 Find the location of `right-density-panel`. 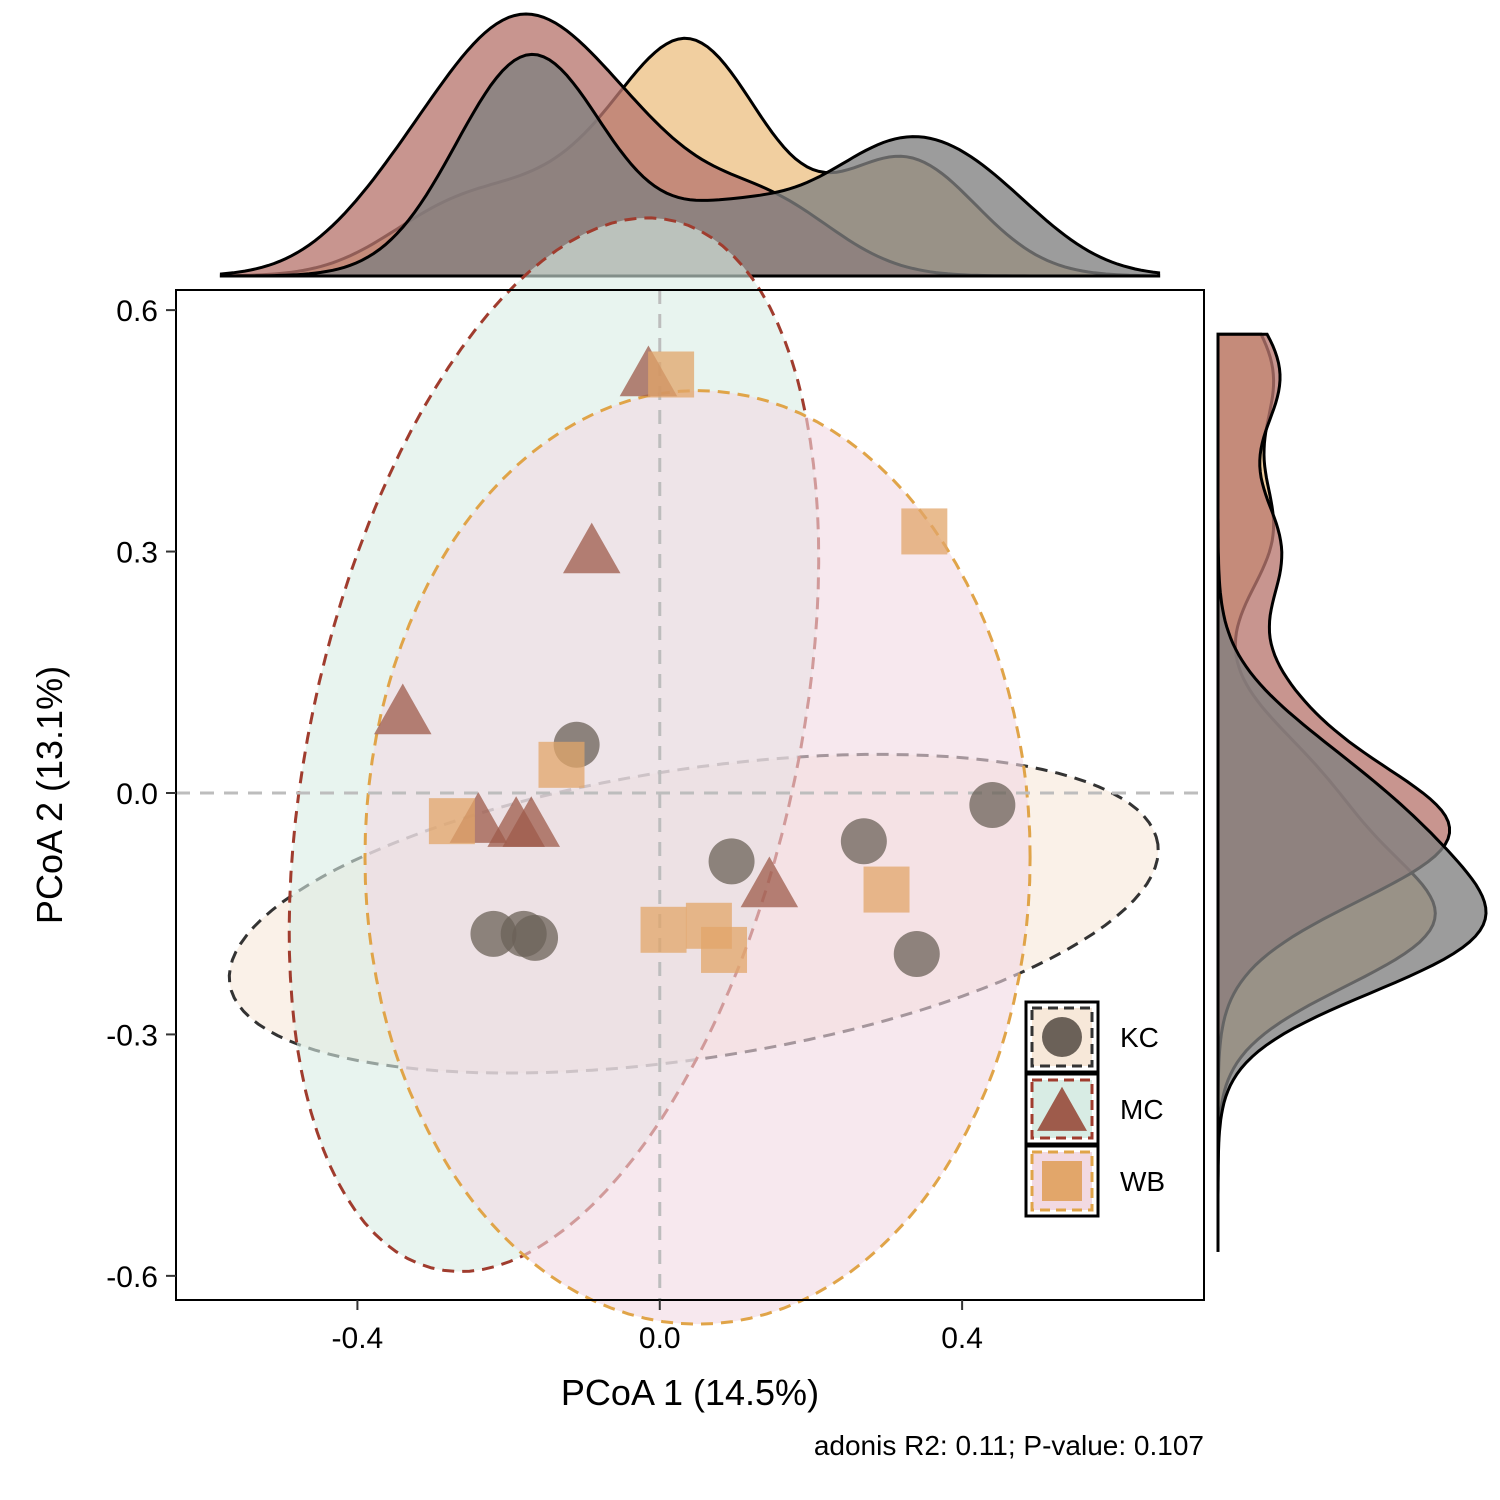

right-density-panel is located at coordinates (1352, 792).